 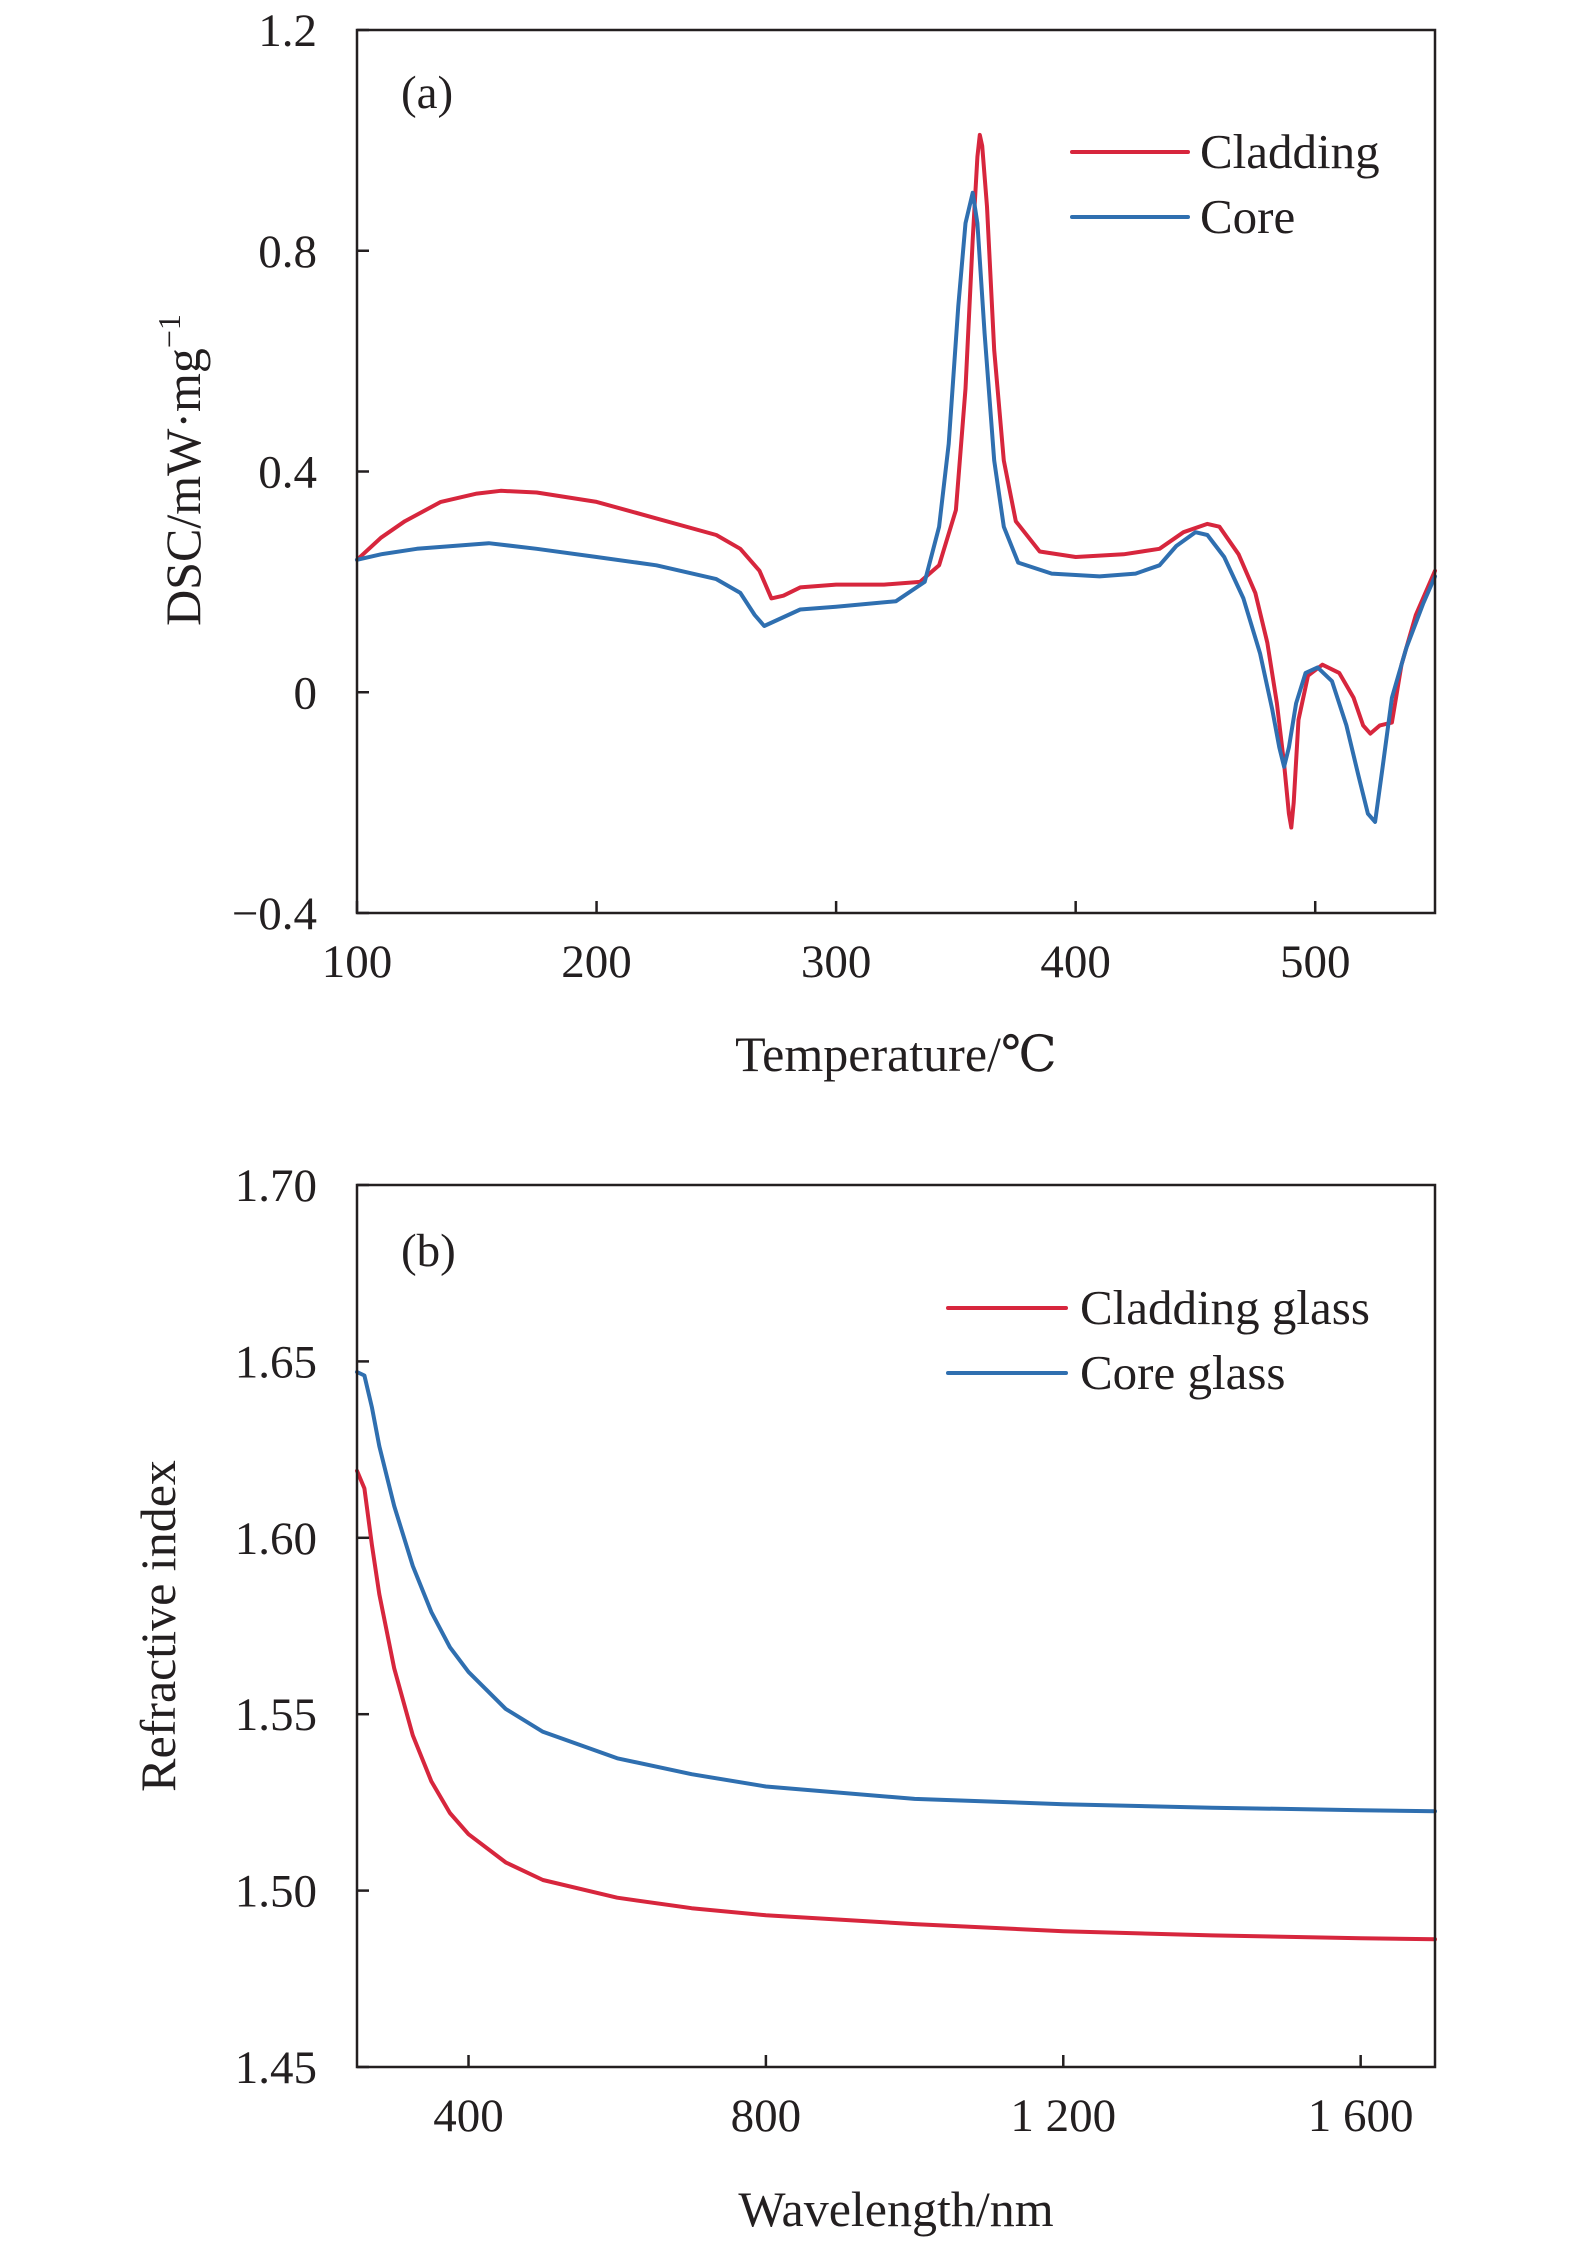 What do you see at coordinates (468, 2116) in the screenshot?
I see `chart-b-x-tick-label: 400` at bounding box center [468, 2116].